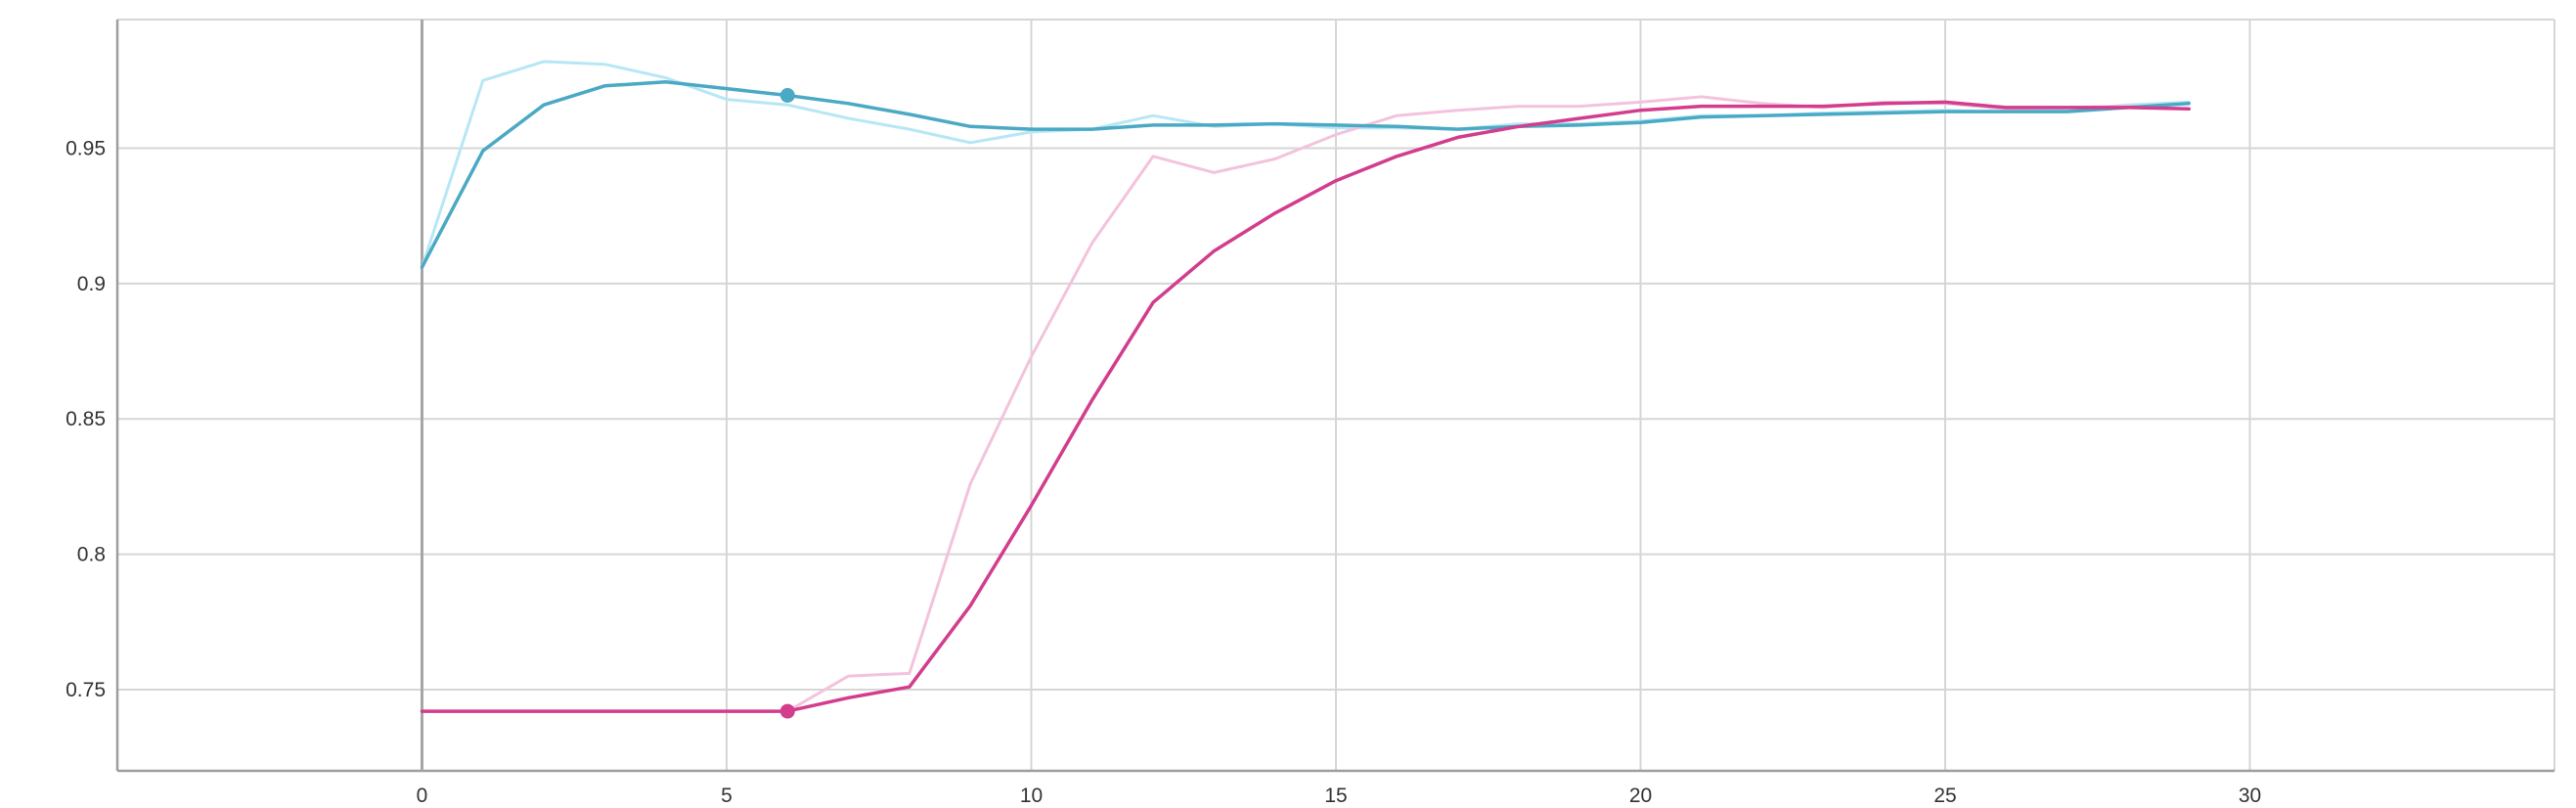 The width and height of the screenshot is (2576, 808). Describe the element at coordinates (86, 419) in the screenshot. I see `y-tick-label: 0.85` at that location.